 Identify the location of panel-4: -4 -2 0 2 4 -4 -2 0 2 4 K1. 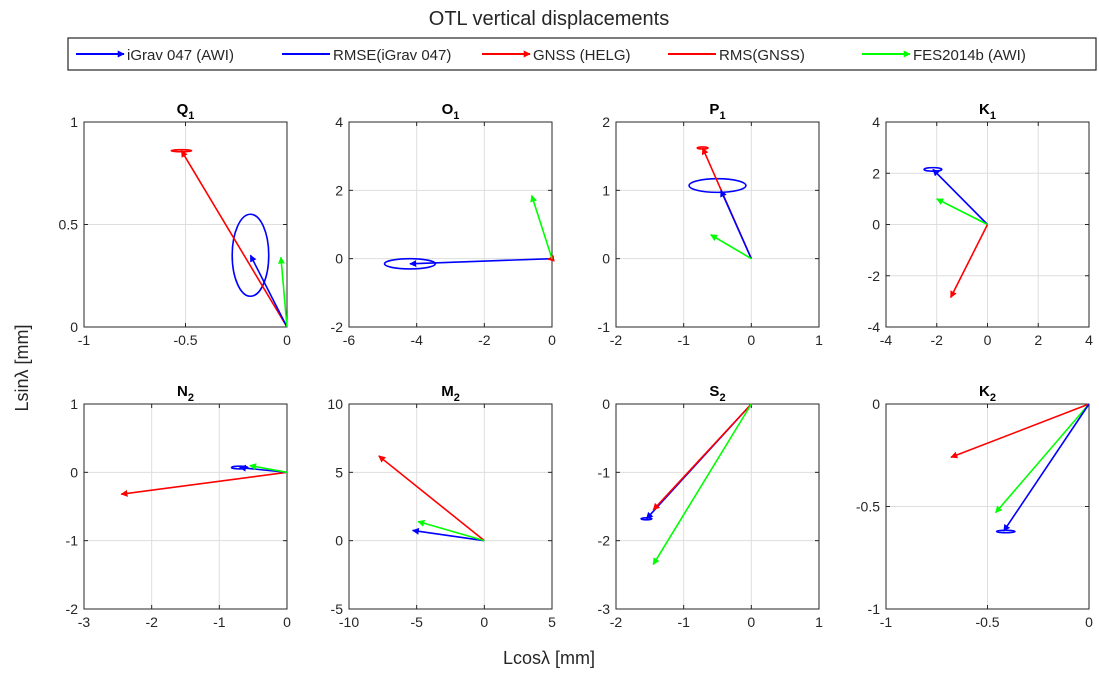
(981, 224).